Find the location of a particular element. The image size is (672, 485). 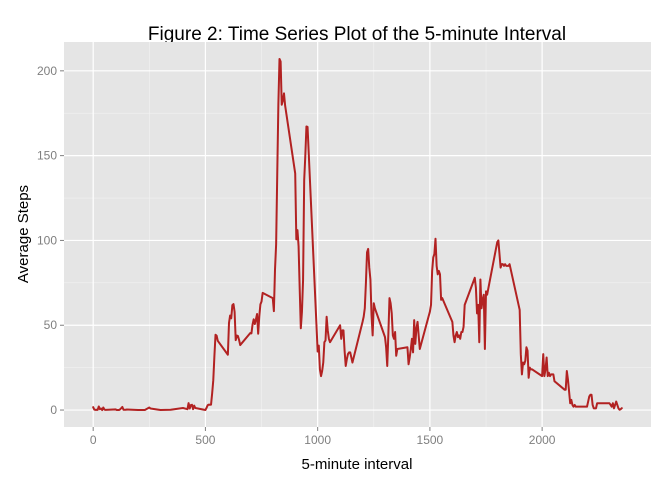

y-axis-ticks: 0 50 100 150 200 is located at coordinates (50, 240).